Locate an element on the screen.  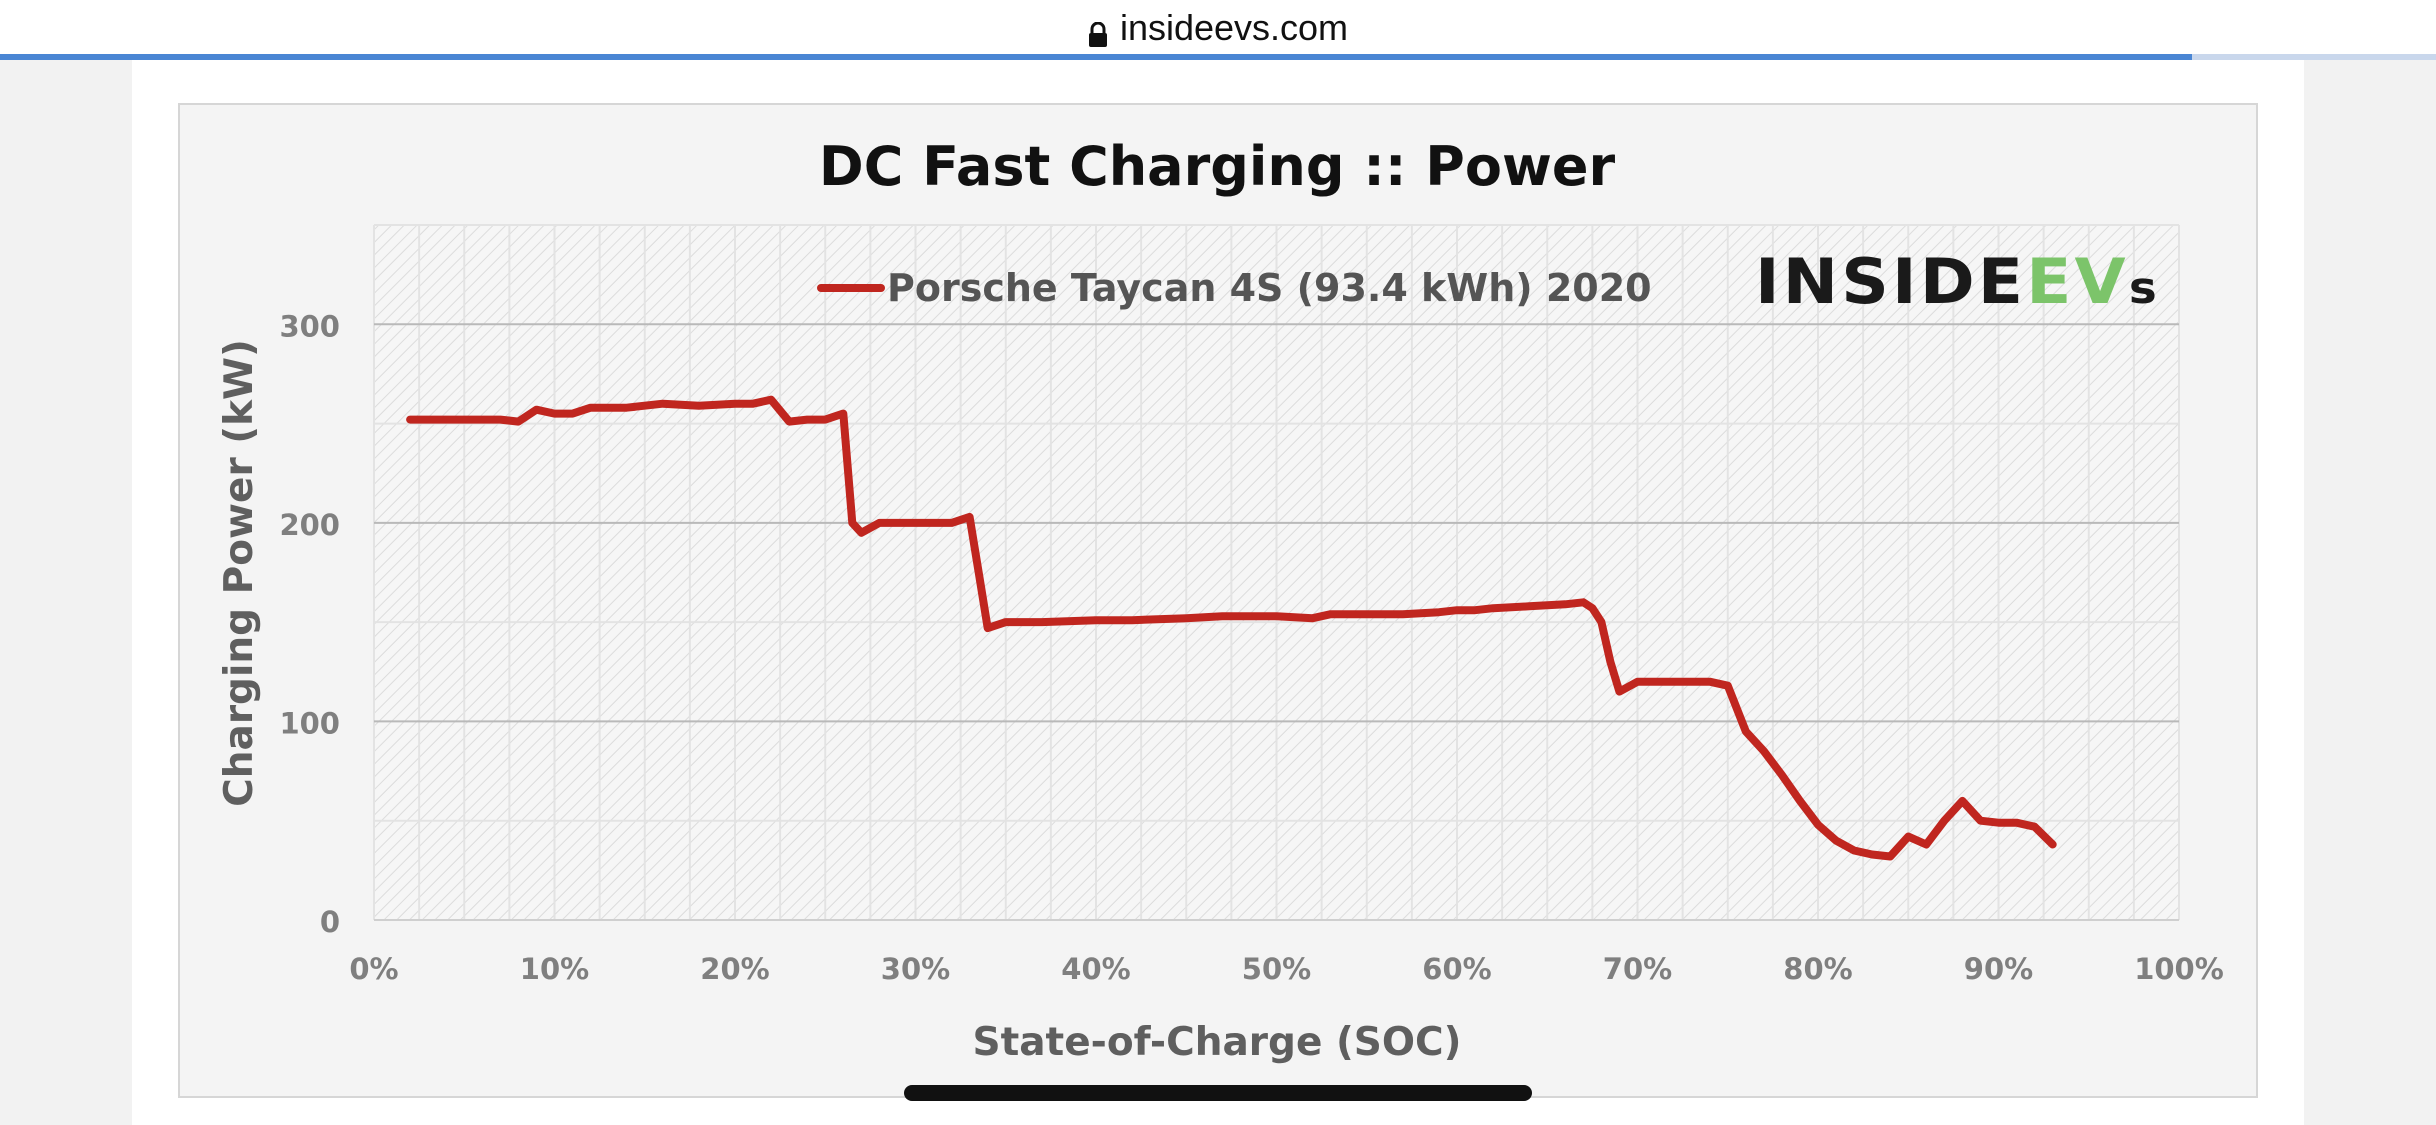
x-tick-label: 100% is located at coordinates (2179, 969).